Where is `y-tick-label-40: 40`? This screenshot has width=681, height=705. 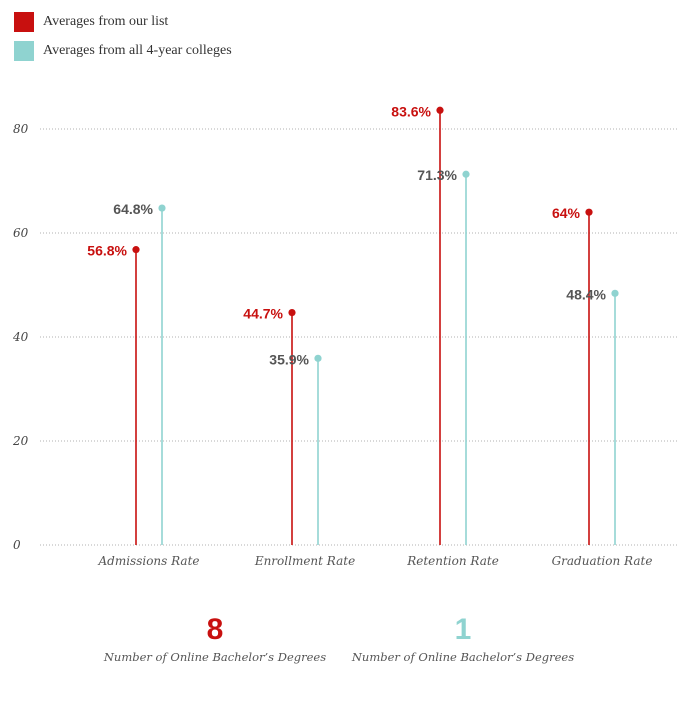 y-tick-label-40: 40 is located at coordinates (20, 337).